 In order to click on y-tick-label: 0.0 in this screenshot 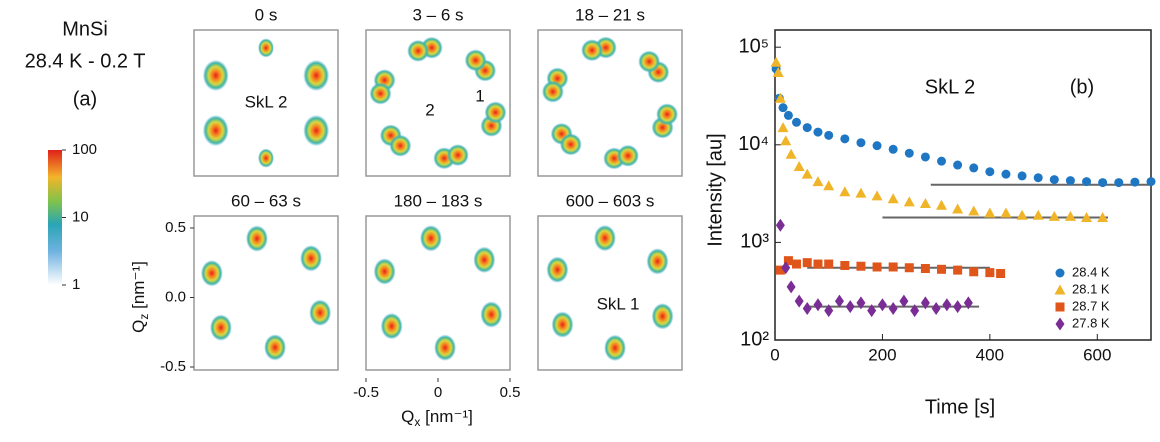, I will do `click(175, 296)`.